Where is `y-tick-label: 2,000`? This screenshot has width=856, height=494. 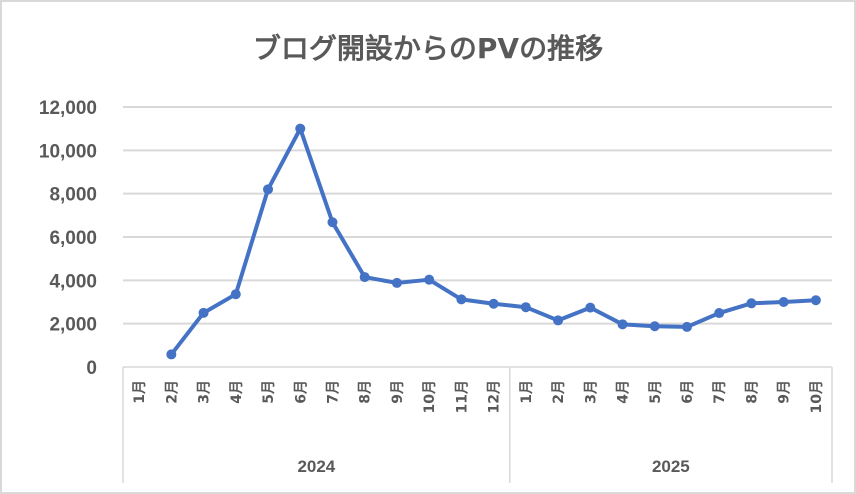 y-tick-label: 2,000 is located at coordinates (73, 325).